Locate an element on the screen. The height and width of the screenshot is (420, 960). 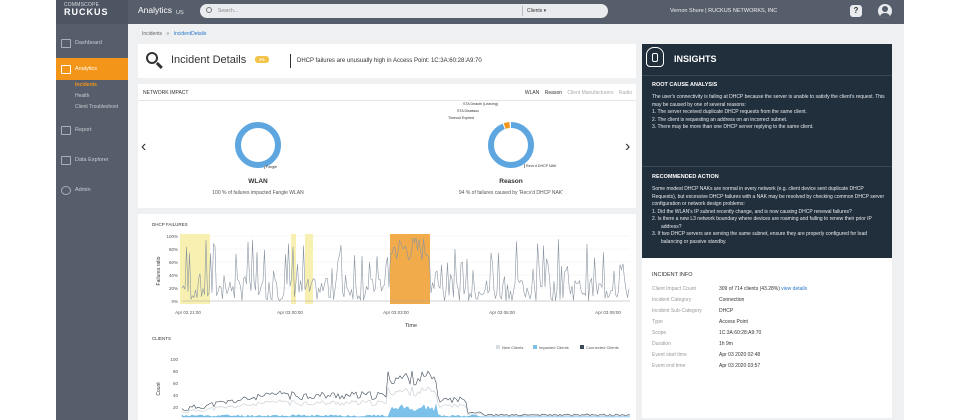
info-key: Event start time is located at coordinates (669, 355).